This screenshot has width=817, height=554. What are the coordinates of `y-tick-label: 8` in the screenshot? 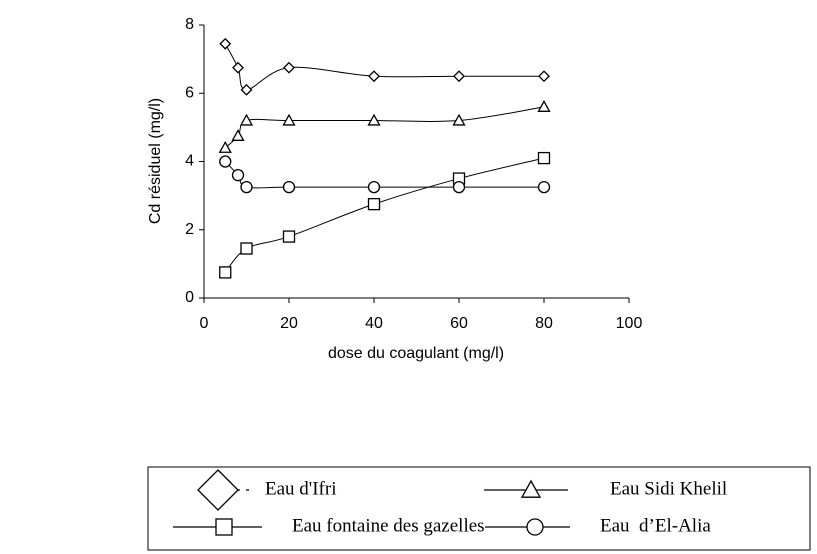 It's located at (189, 24).